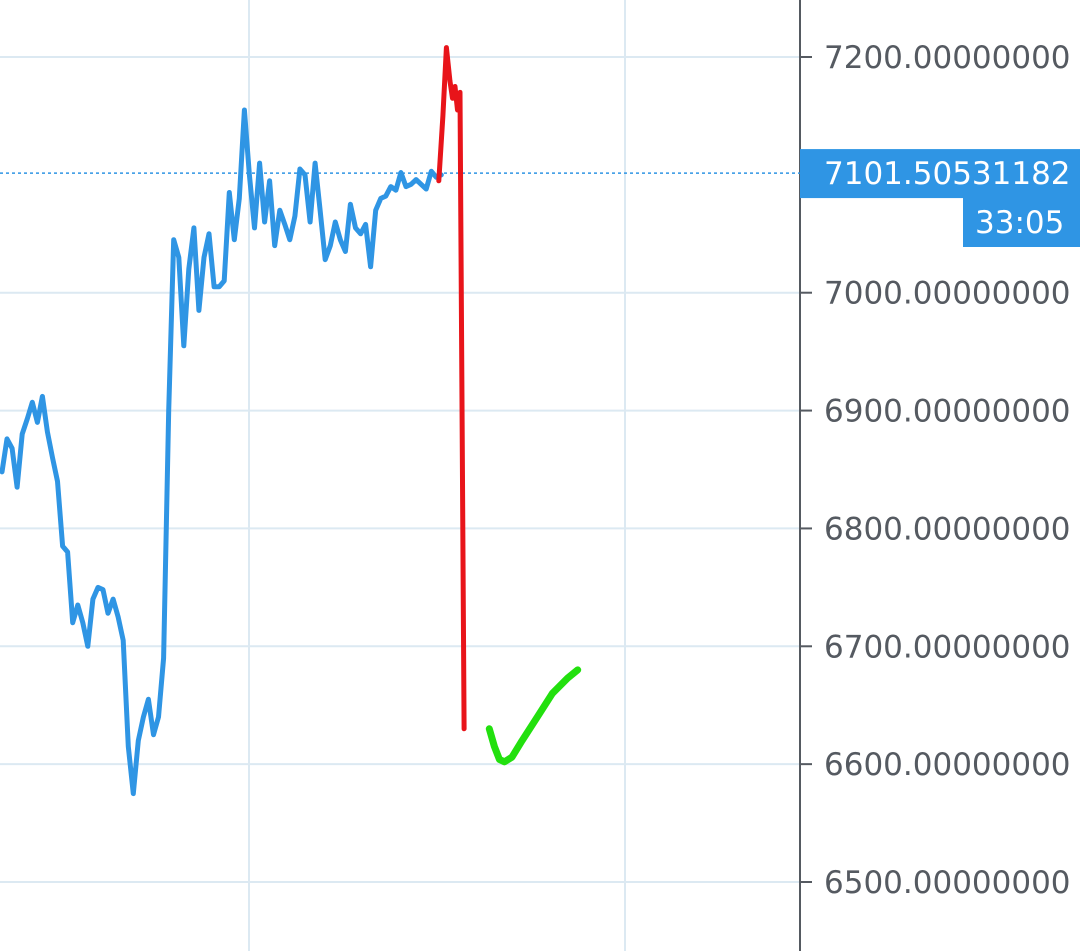 This screenshot has height=951, width=1080. What do you see at coordinates (947, 174) in the screenshot?
I see `current-price-label: 7101.50531182` at bounding box center [947, 174].